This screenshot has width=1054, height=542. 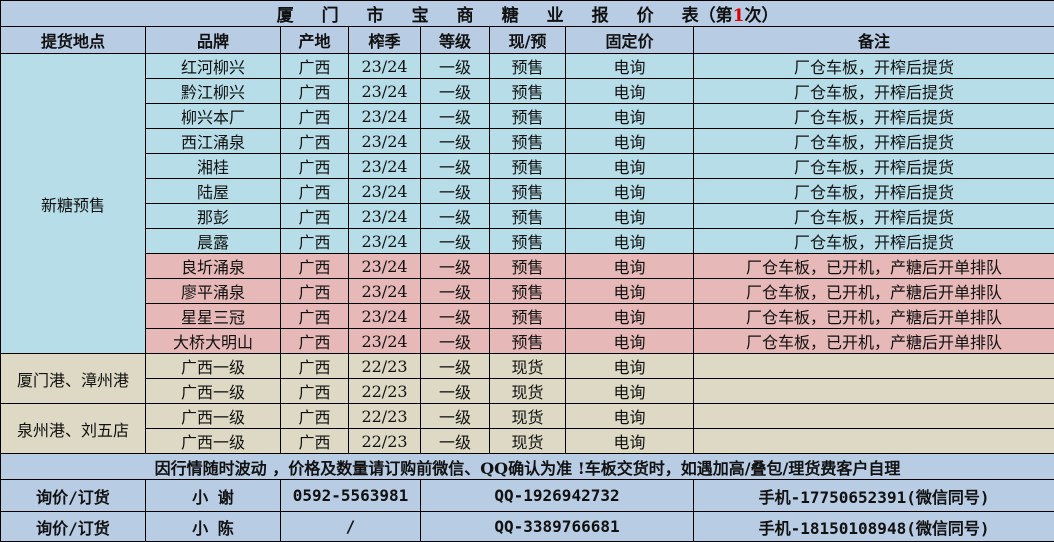 I want to click on page-title: 厦门市宝商糖业报价表（第1次）, so click(x=527, y=14).